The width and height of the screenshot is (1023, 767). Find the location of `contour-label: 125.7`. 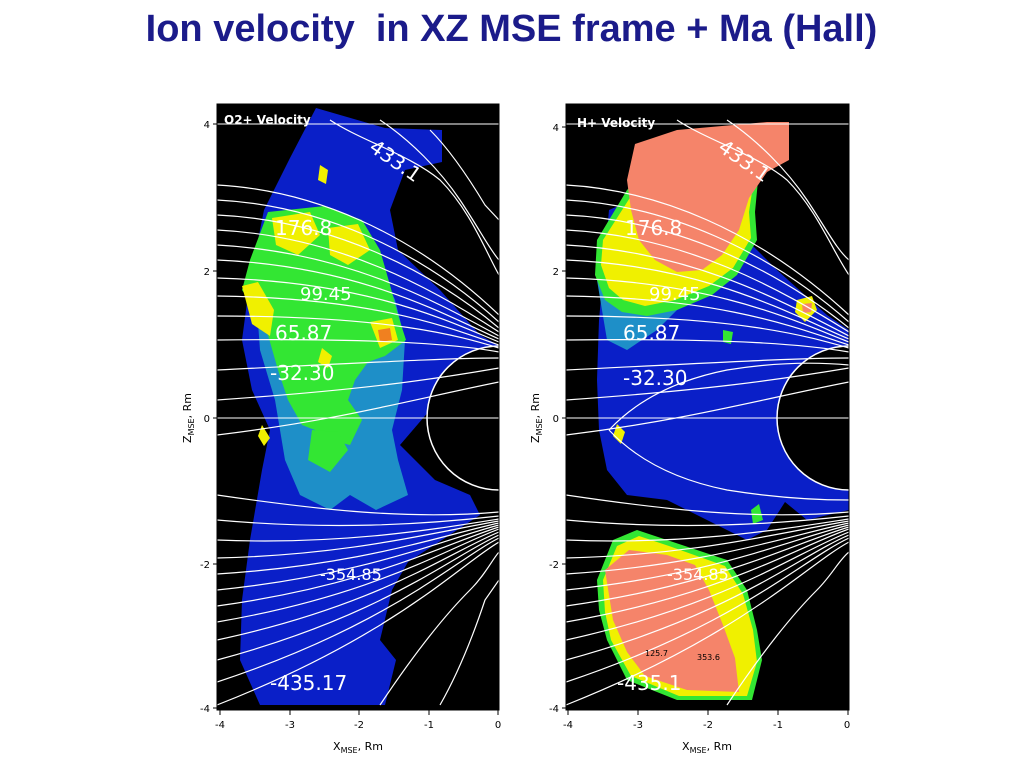

contour-label: 125.7 is located at coordinates (656, 653).